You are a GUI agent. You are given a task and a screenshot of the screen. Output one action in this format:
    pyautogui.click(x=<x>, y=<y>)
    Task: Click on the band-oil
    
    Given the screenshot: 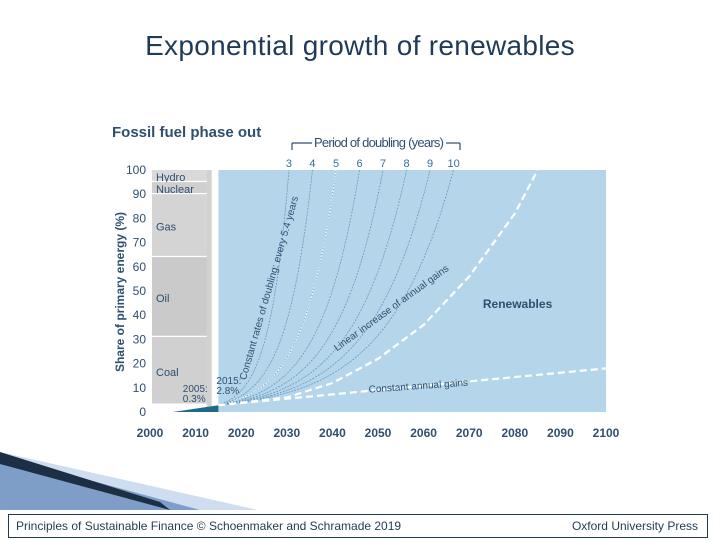 What is the action you would take?
    pyautogui.click(x=179, y=297)
    